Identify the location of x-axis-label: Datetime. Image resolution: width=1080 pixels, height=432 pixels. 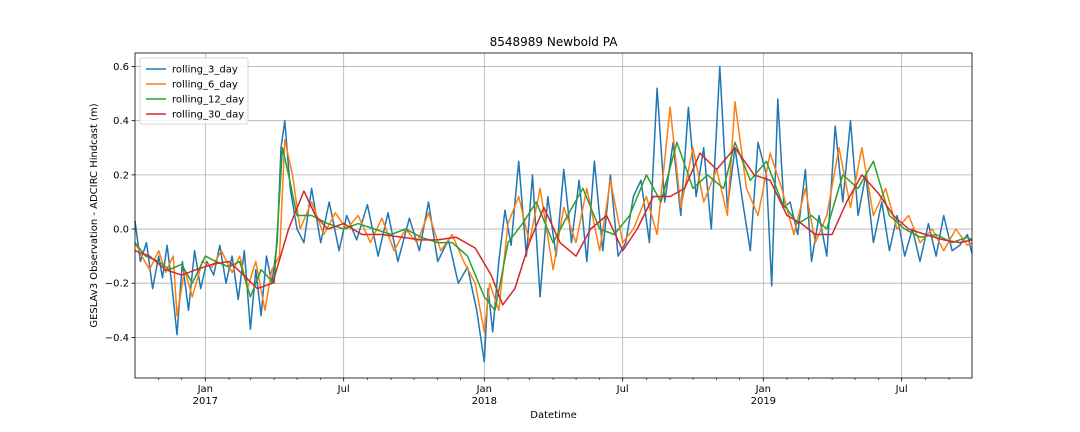
(553, 415).